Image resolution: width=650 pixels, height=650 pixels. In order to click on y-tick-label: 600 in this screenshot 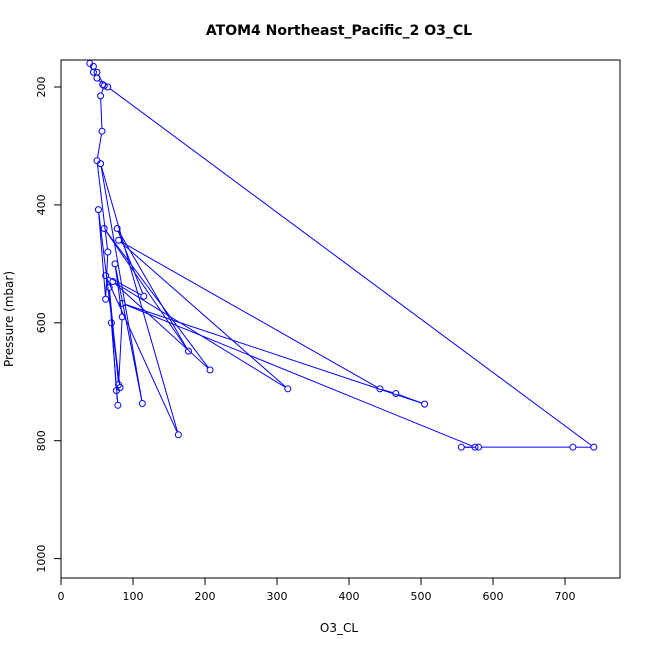, I will do `click(41, 322)`.